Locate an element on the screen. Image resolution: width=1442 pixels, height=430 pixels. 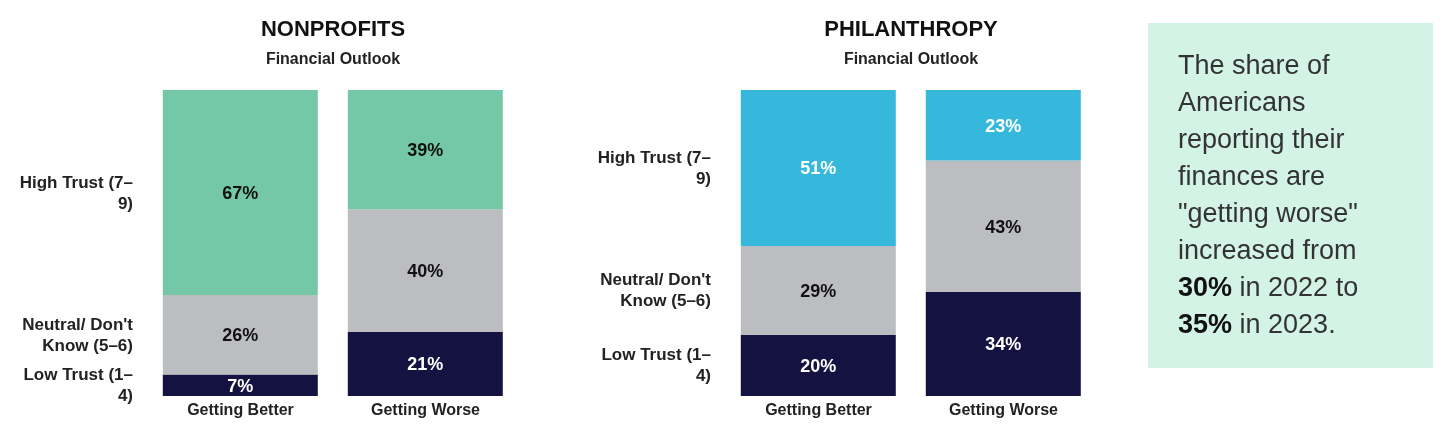
data-label: 67% is located at coordinates (240, 192).